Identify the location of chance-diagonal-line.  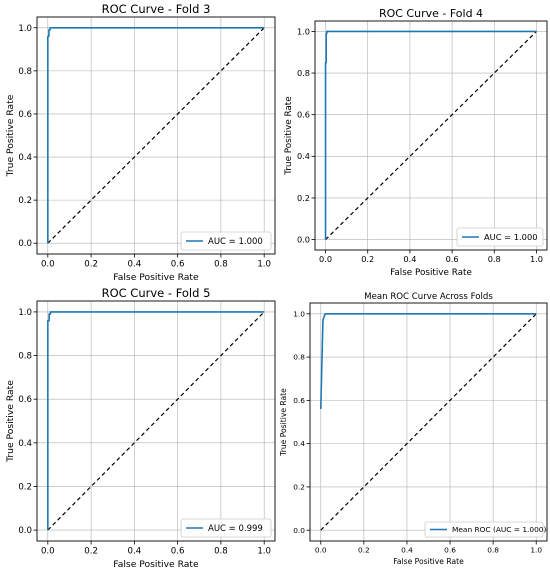
(431, 135).